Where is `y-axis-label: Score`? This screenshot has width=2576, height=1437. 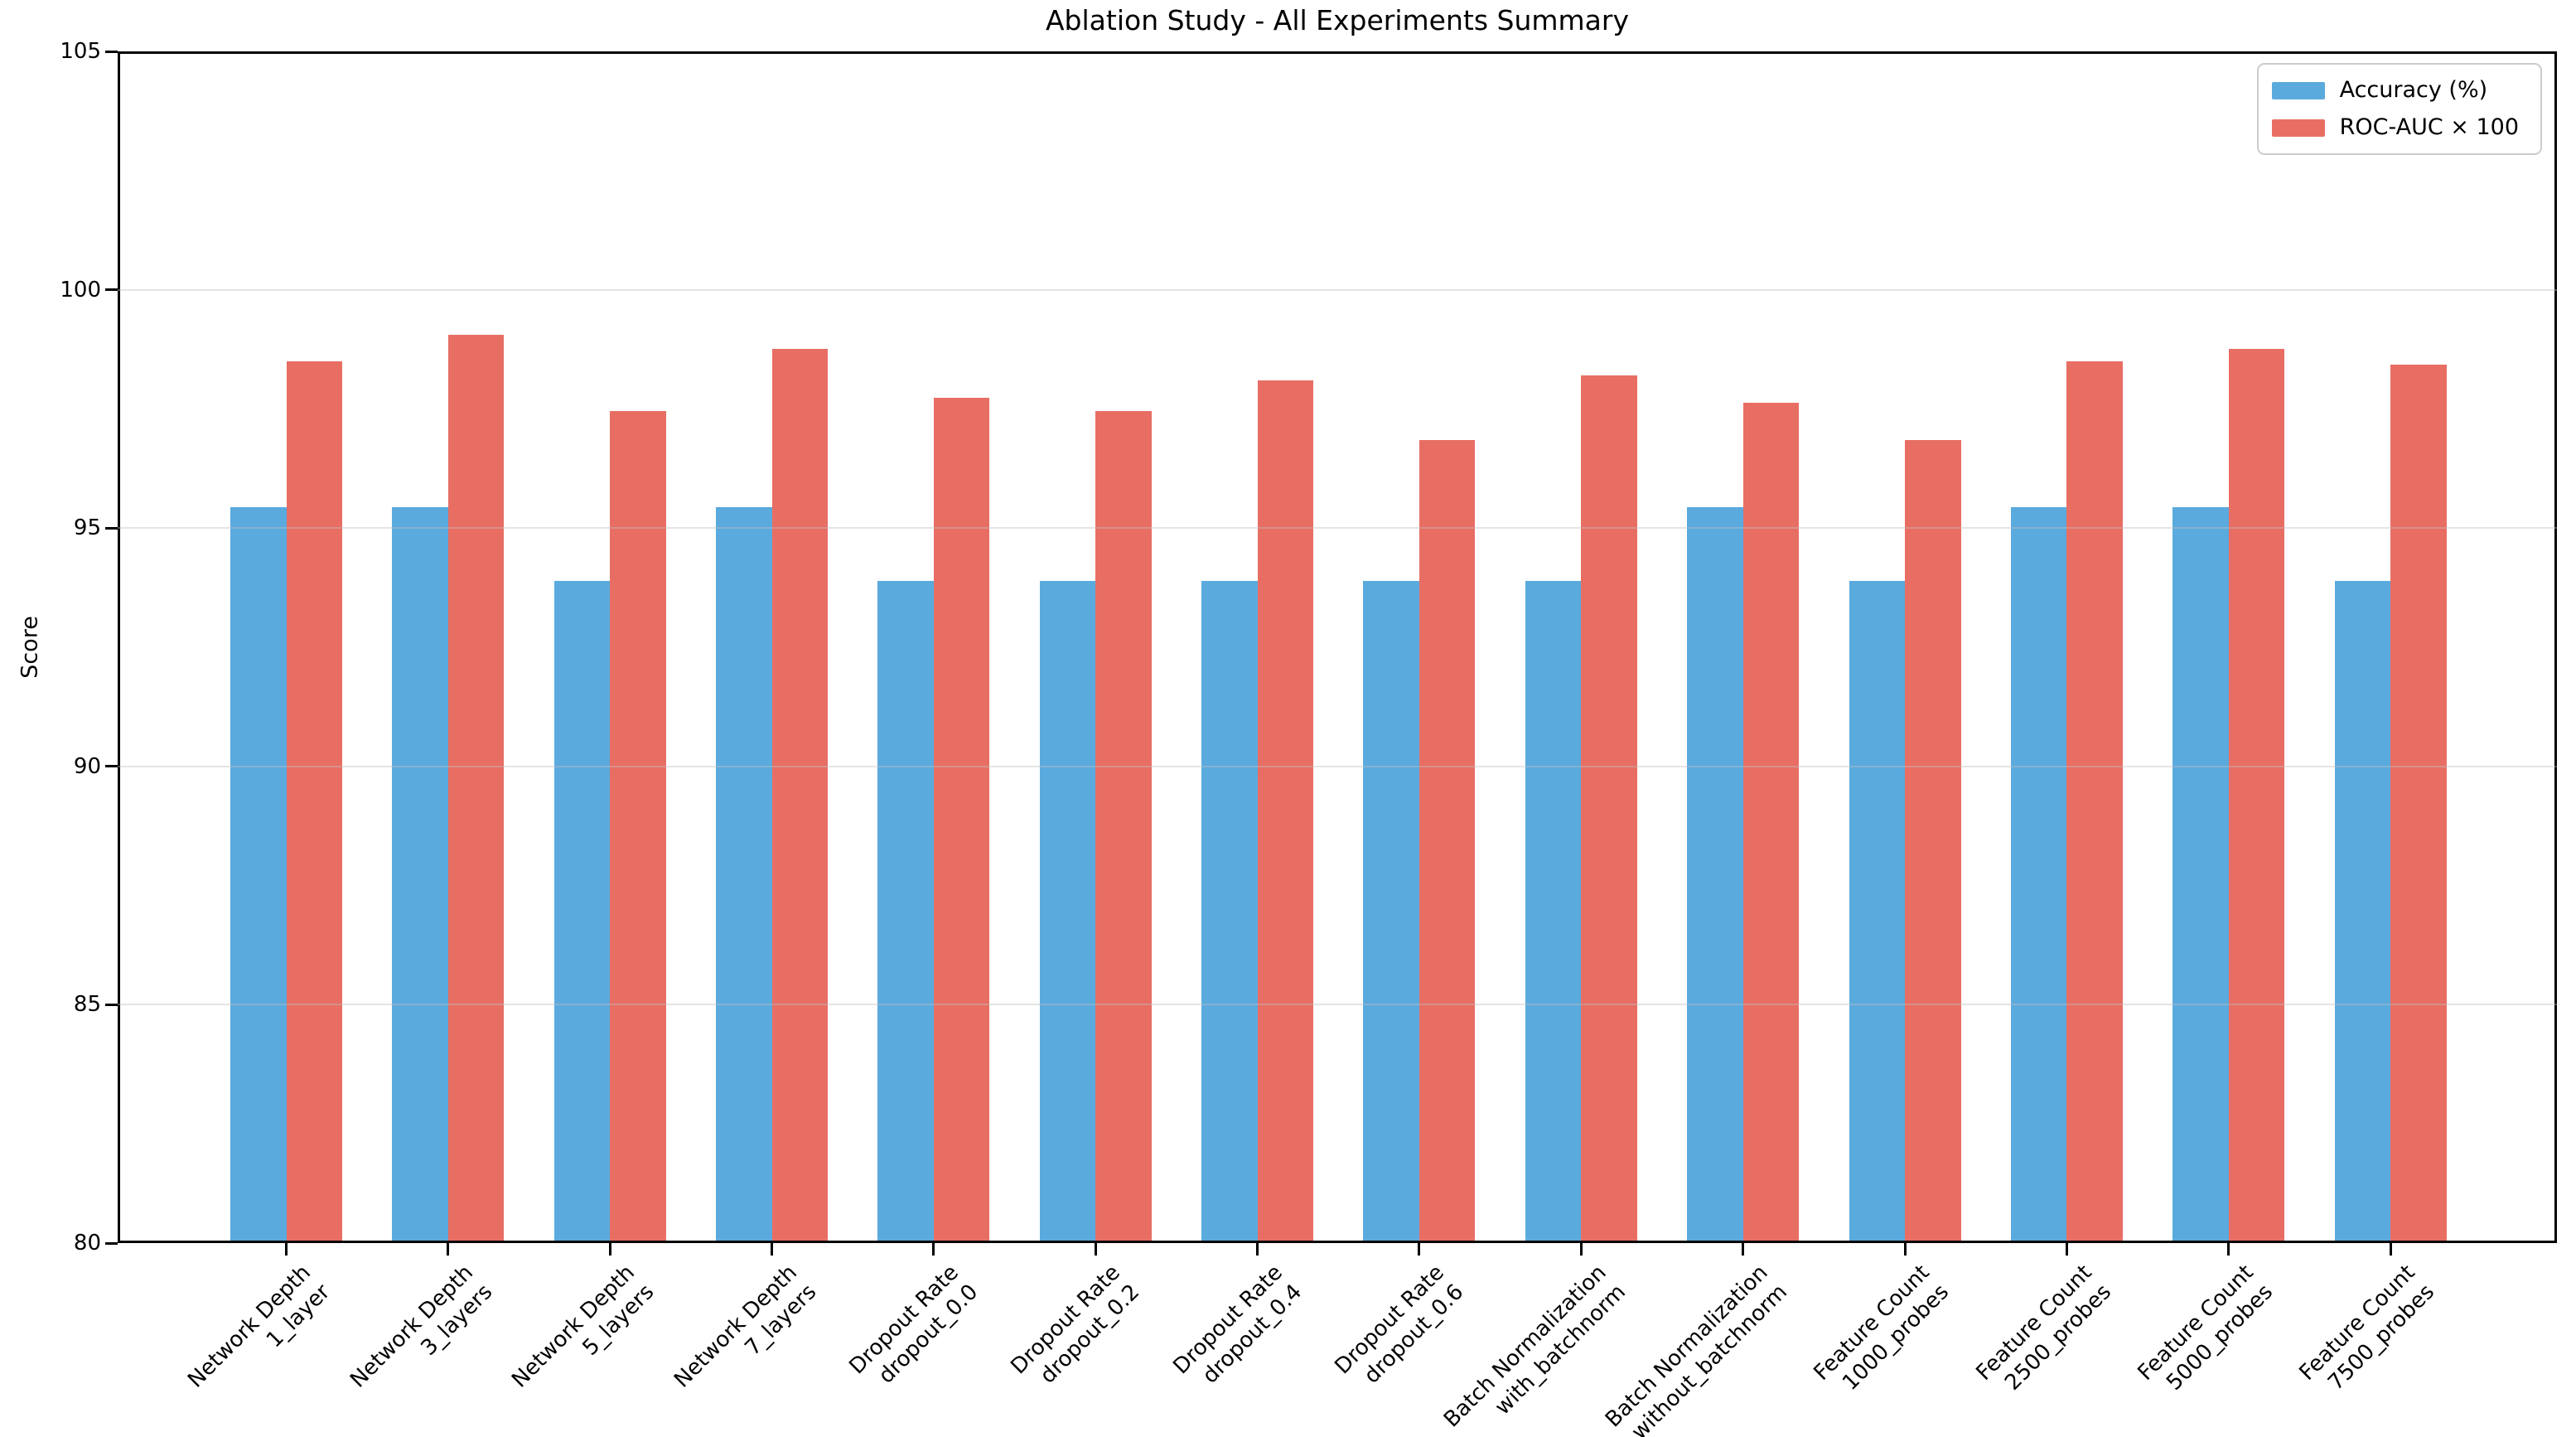 y-axis-label: Score is located at coordinates (30, 647).